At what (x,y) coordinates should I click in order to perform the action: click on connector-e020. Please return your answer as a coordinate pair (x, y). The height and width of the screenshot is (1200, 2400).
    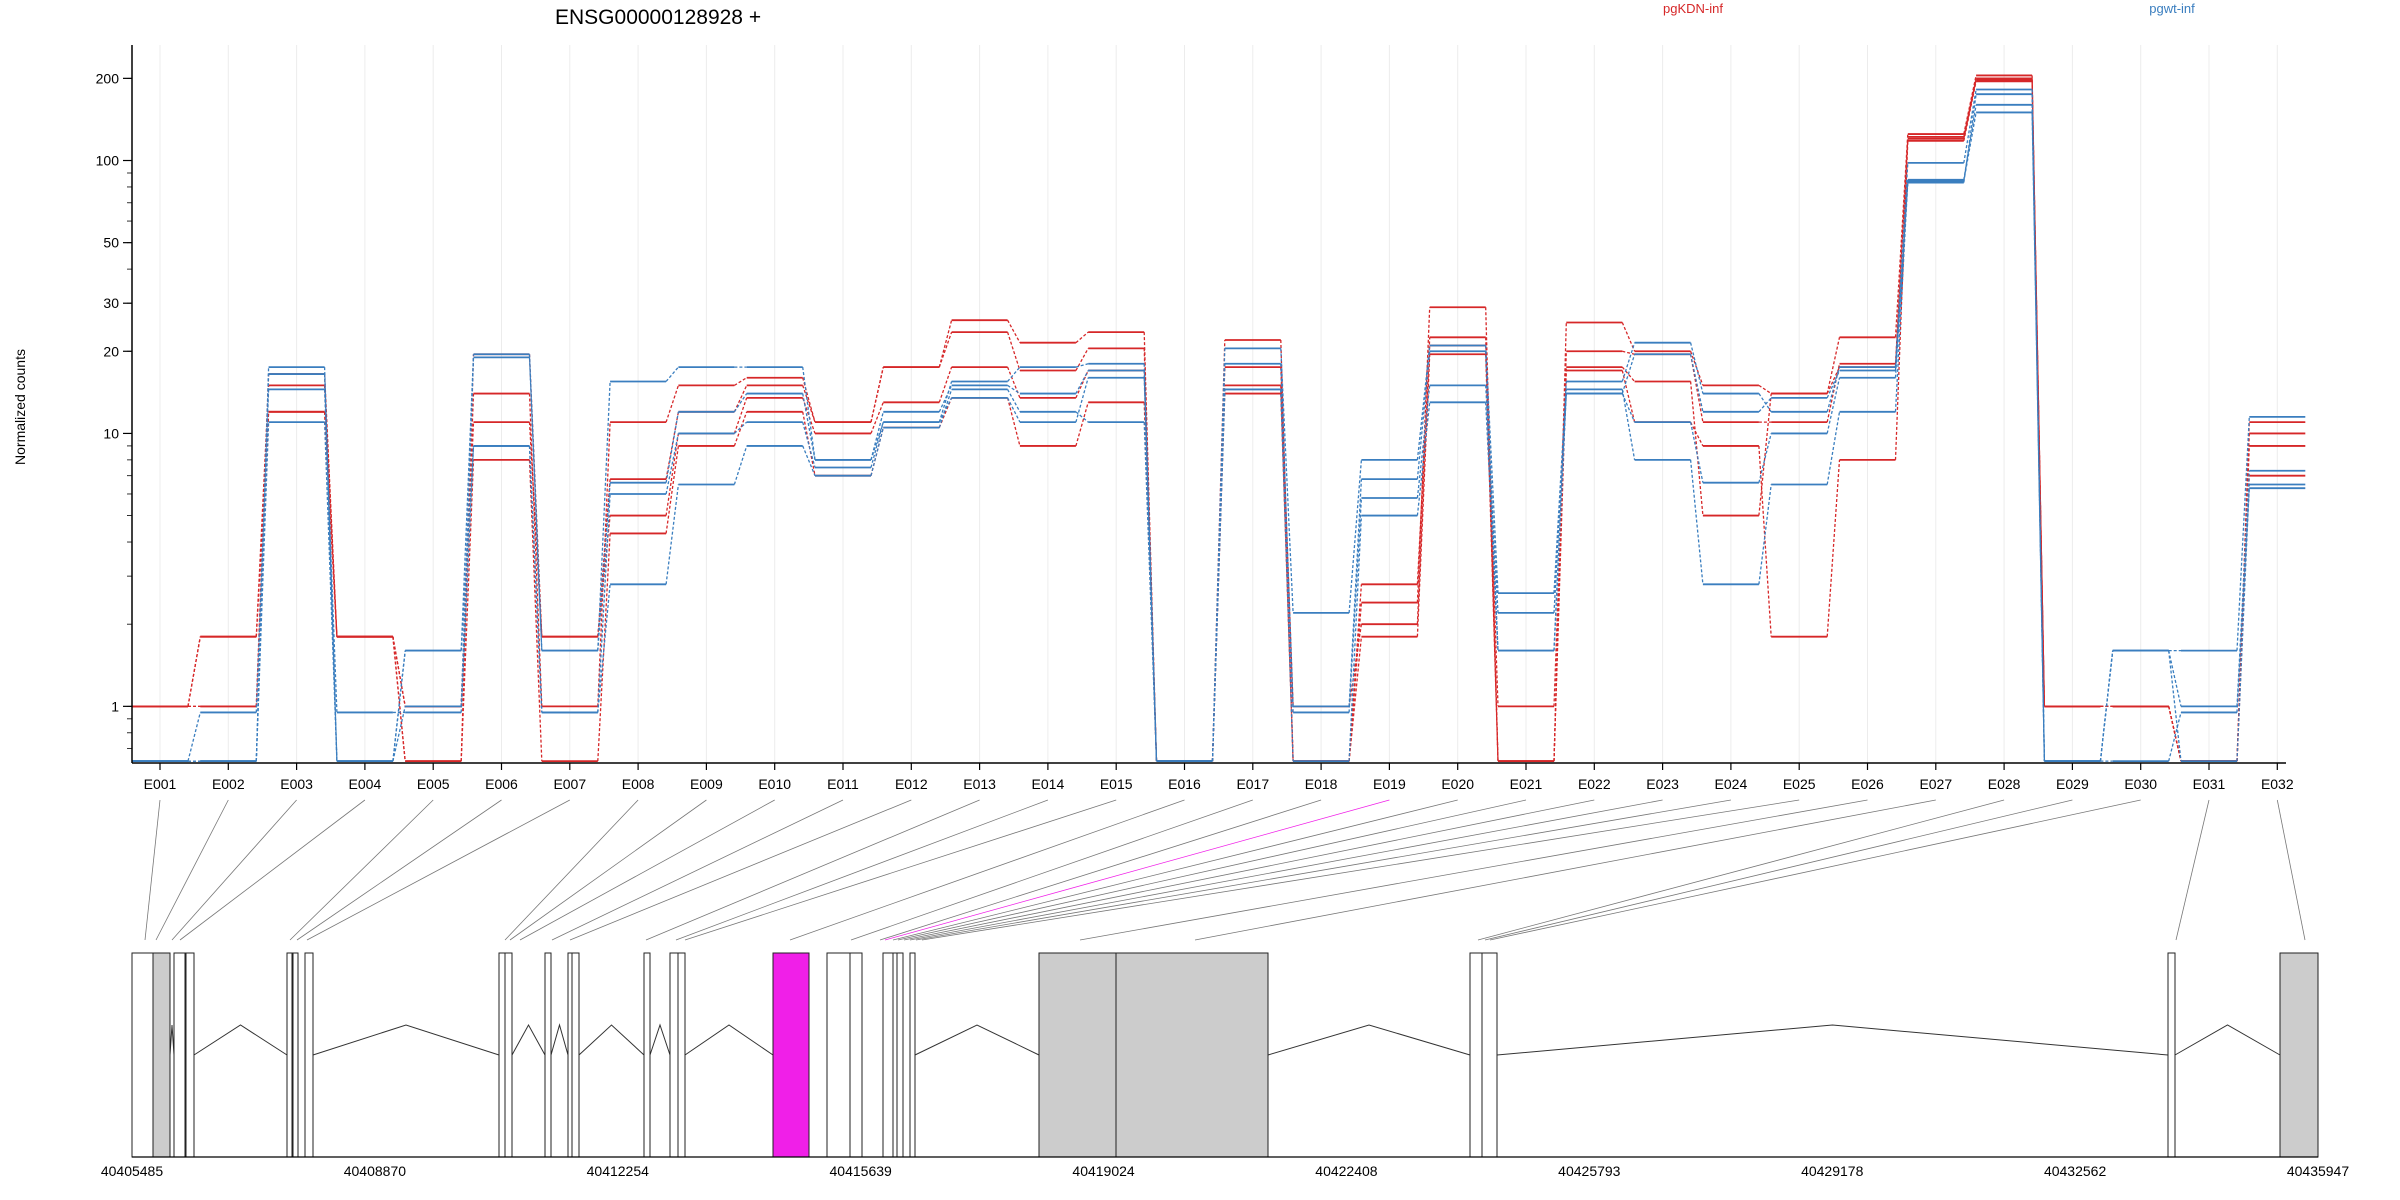
    Looking at the image, I should click on (1175, 870).